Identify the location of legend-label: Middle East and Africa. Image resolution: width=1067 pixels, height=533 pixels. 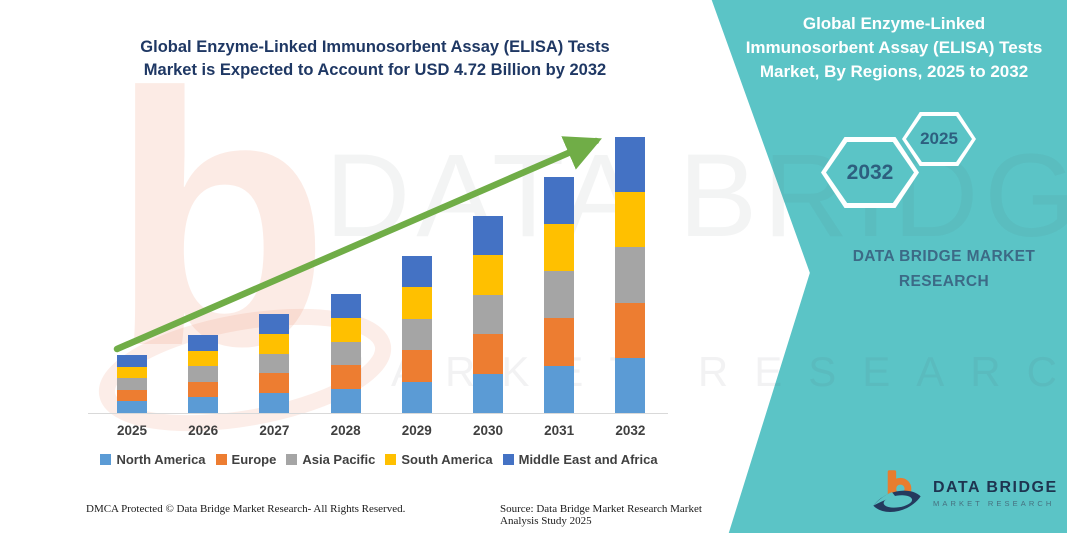
(588, 459).